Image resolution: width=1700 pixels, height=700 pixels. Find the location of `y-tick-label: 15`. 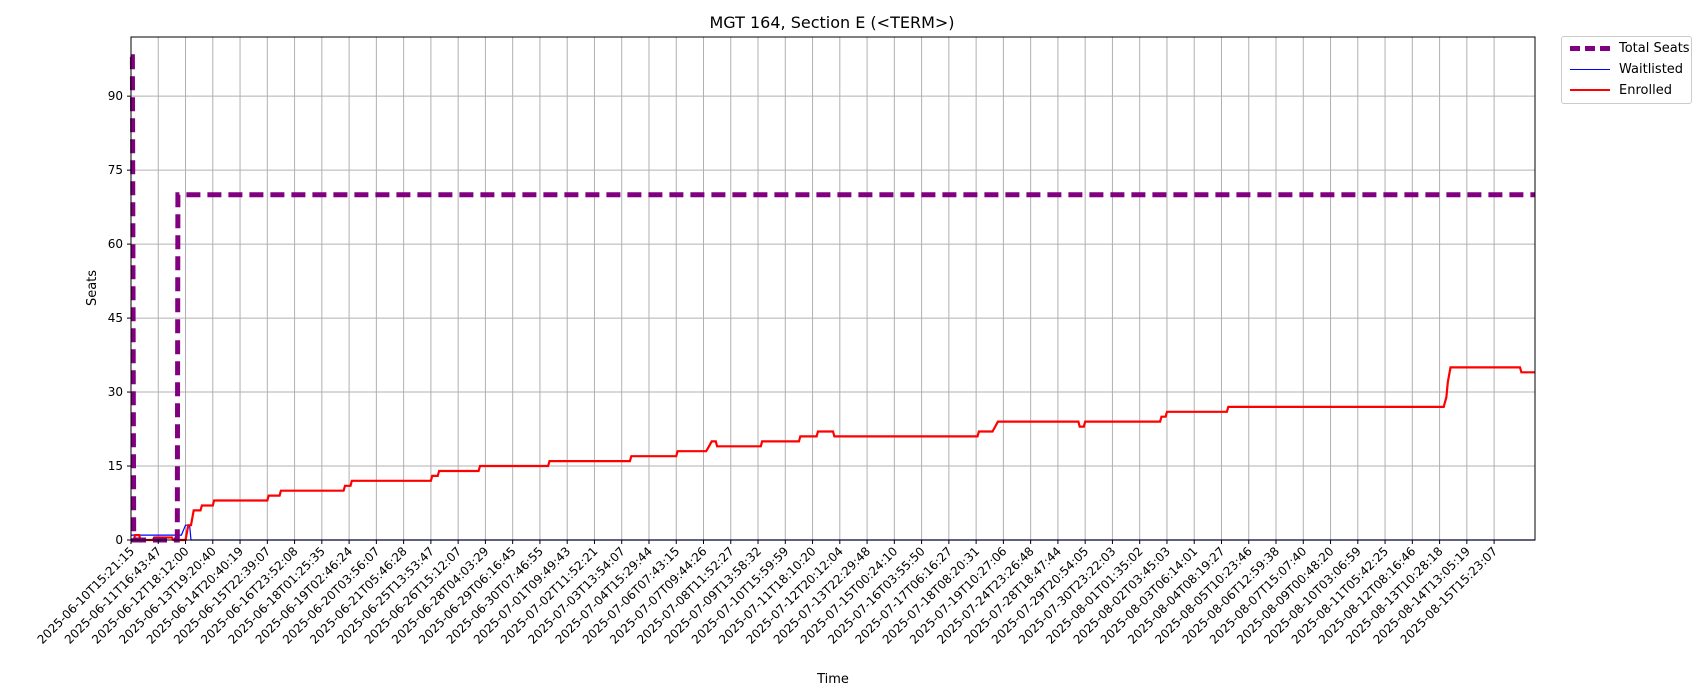

y-tick-label: 15 is located at coordinates (115, 466).